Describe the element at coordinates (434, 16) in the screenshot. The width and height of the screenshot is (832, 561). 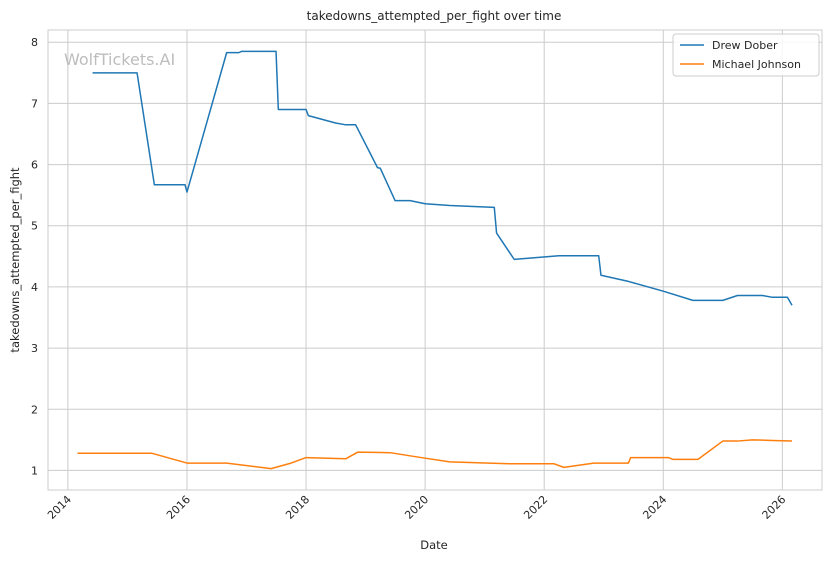
I see `chart-title: takedowns_attempted_per_fight over time` at that location.